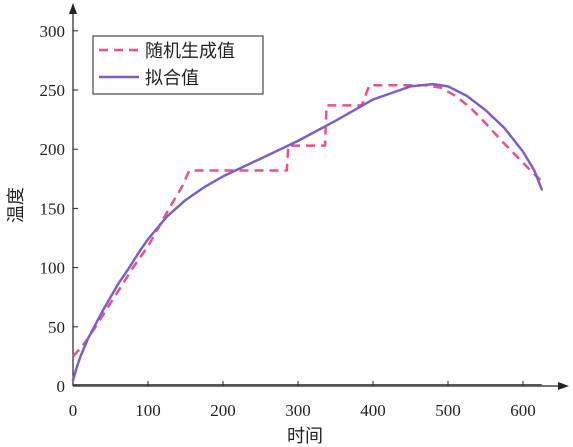 Image resolution: width=573 pixels, height=447 pixels. I want to click on x-tick-label: 400, so click(373, 410).